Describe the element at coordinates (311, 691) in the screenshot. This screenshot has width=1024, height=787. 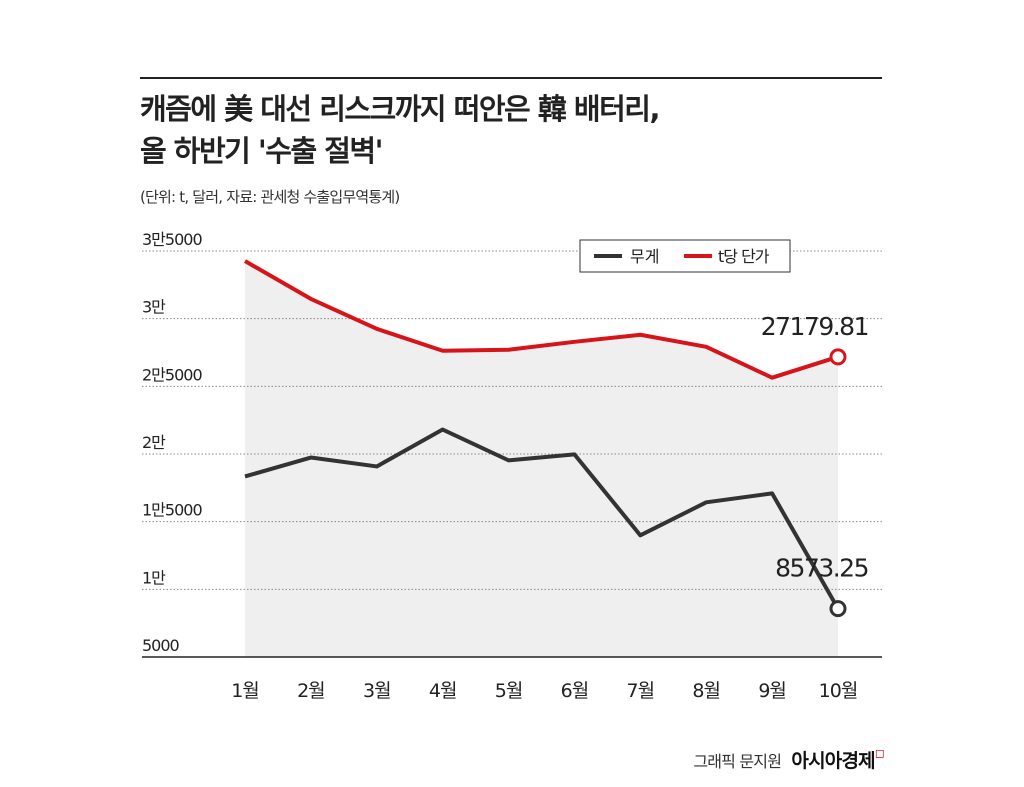
I see `x-tick-label: 2월` at that location.